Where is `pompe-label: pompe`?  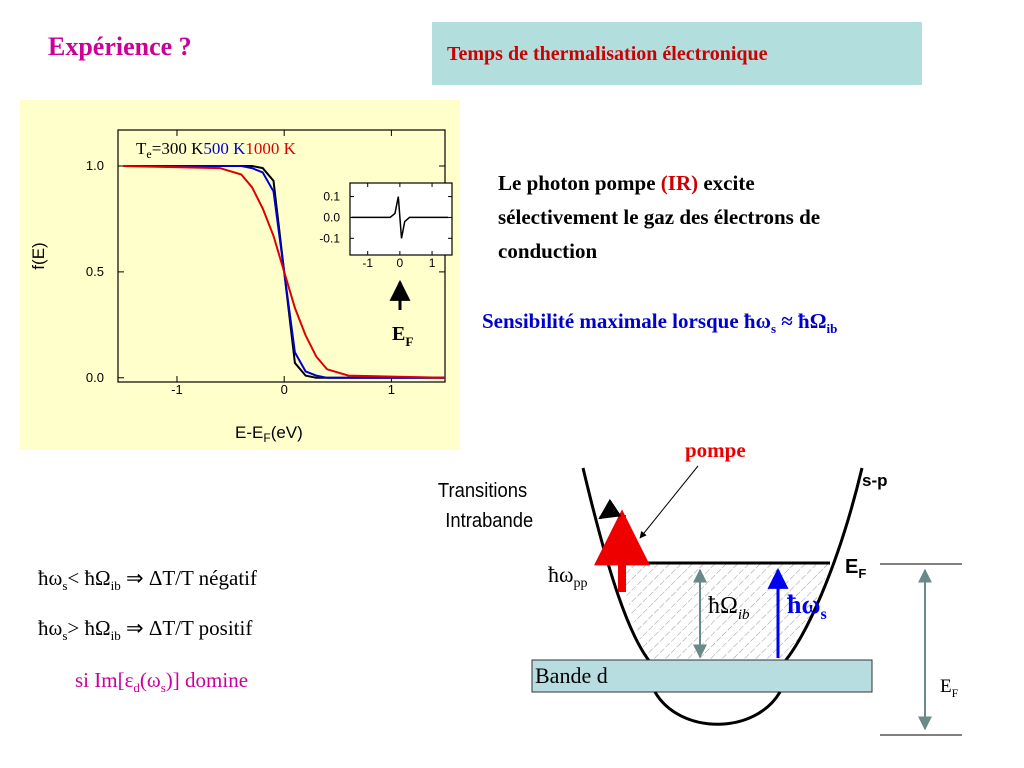
pompe-label: pompe is located at coordinates (715, 450).